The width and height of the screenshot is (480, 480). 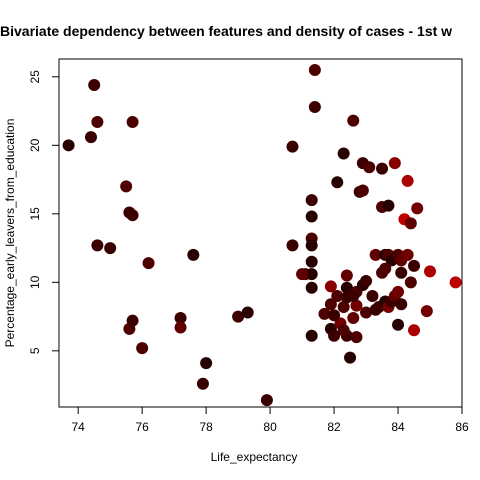 I want to click on y-tick-label: 10, so click(x=35, y=282).